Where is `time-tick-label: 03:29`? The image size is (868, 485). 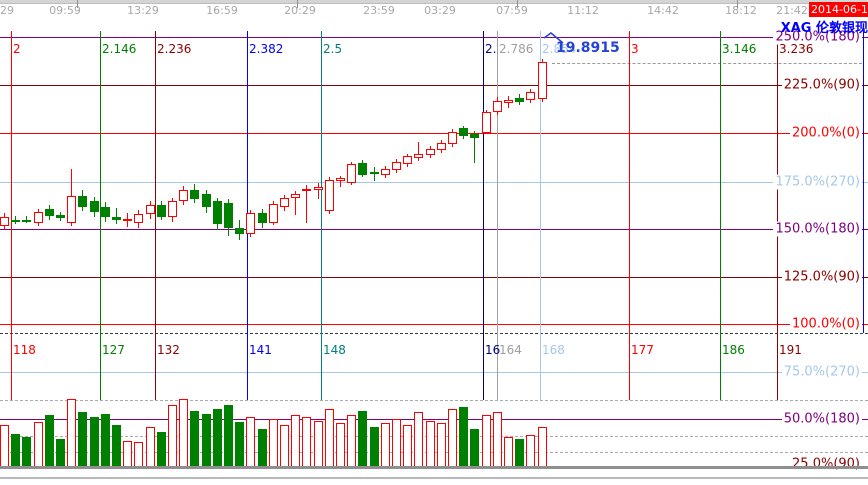
time-tick-label: 03:29 is located at coordinates (440, 10).